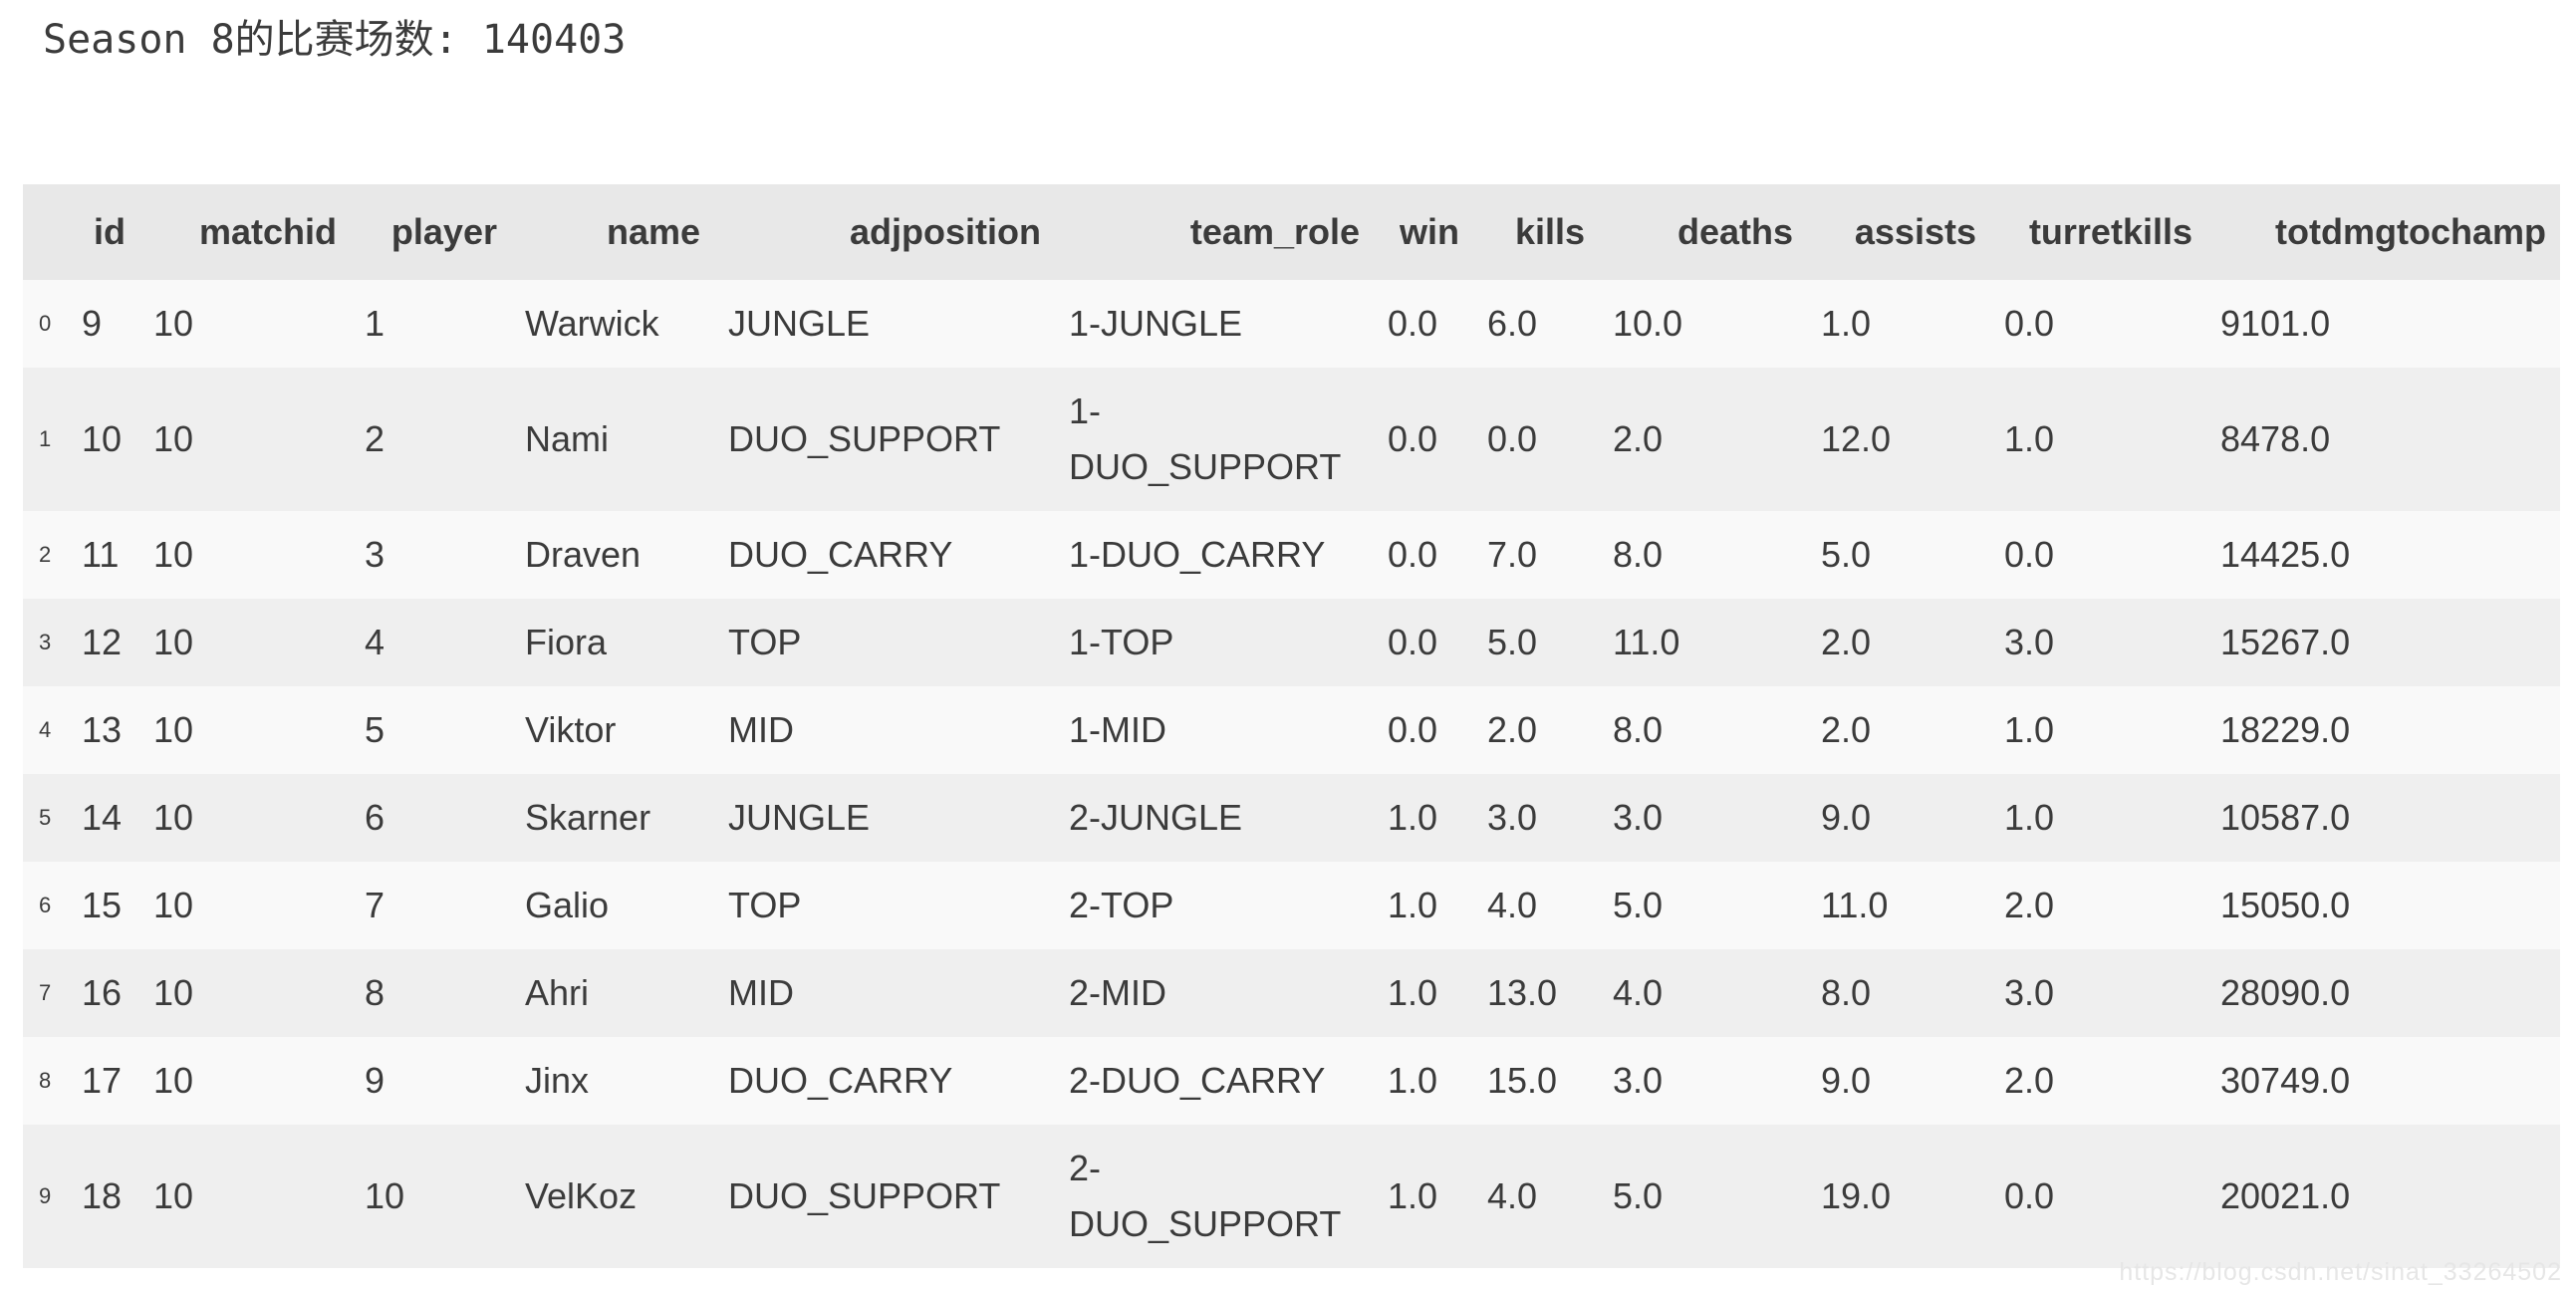 Image resolution: width=2576 pixels, height=1290 pixels. What do you see at coordinates (592, 323) in the screenshot?
I see `cell-name: Warwick` at bounding box center [592, 323].